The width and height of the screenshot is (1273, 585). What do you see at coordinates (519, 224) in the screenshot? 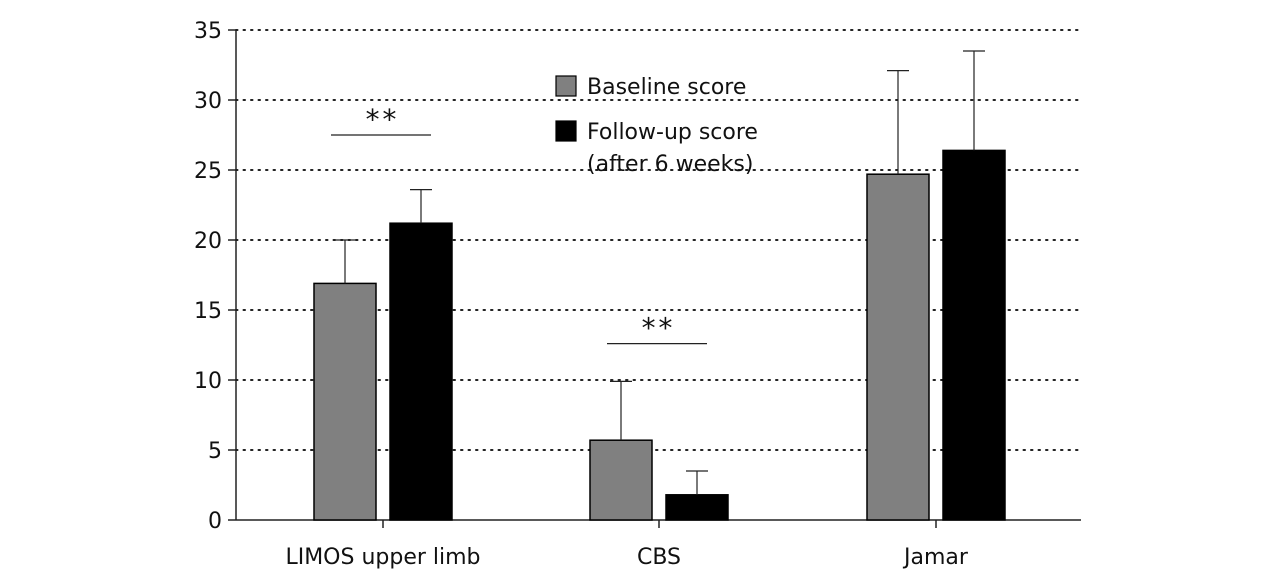
I see `significance-annotations: ** **` at bounding box center [519, 224].